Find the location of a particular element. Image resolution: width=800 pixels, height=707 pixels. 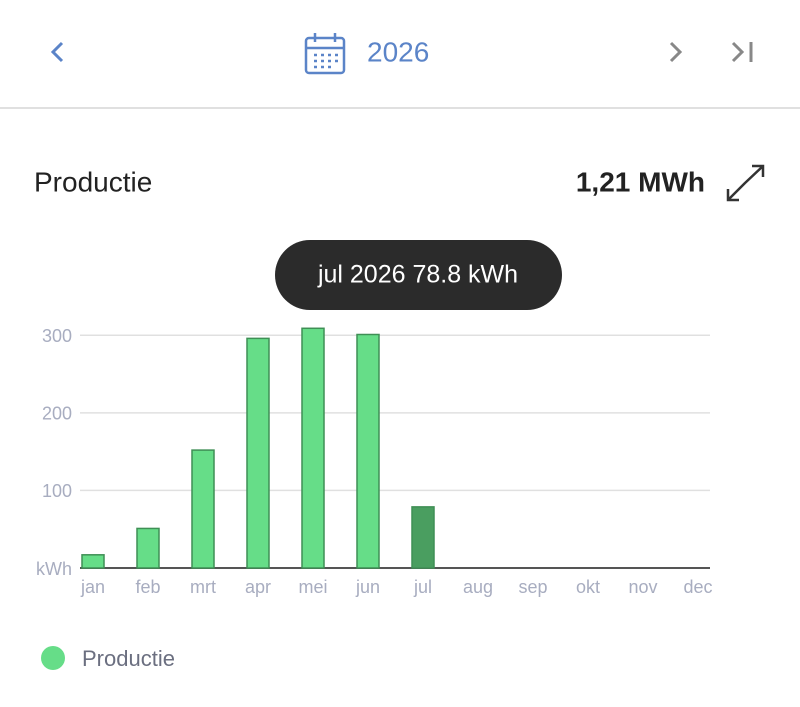

x-tick-label: jun is located at coordinates (367, 587).